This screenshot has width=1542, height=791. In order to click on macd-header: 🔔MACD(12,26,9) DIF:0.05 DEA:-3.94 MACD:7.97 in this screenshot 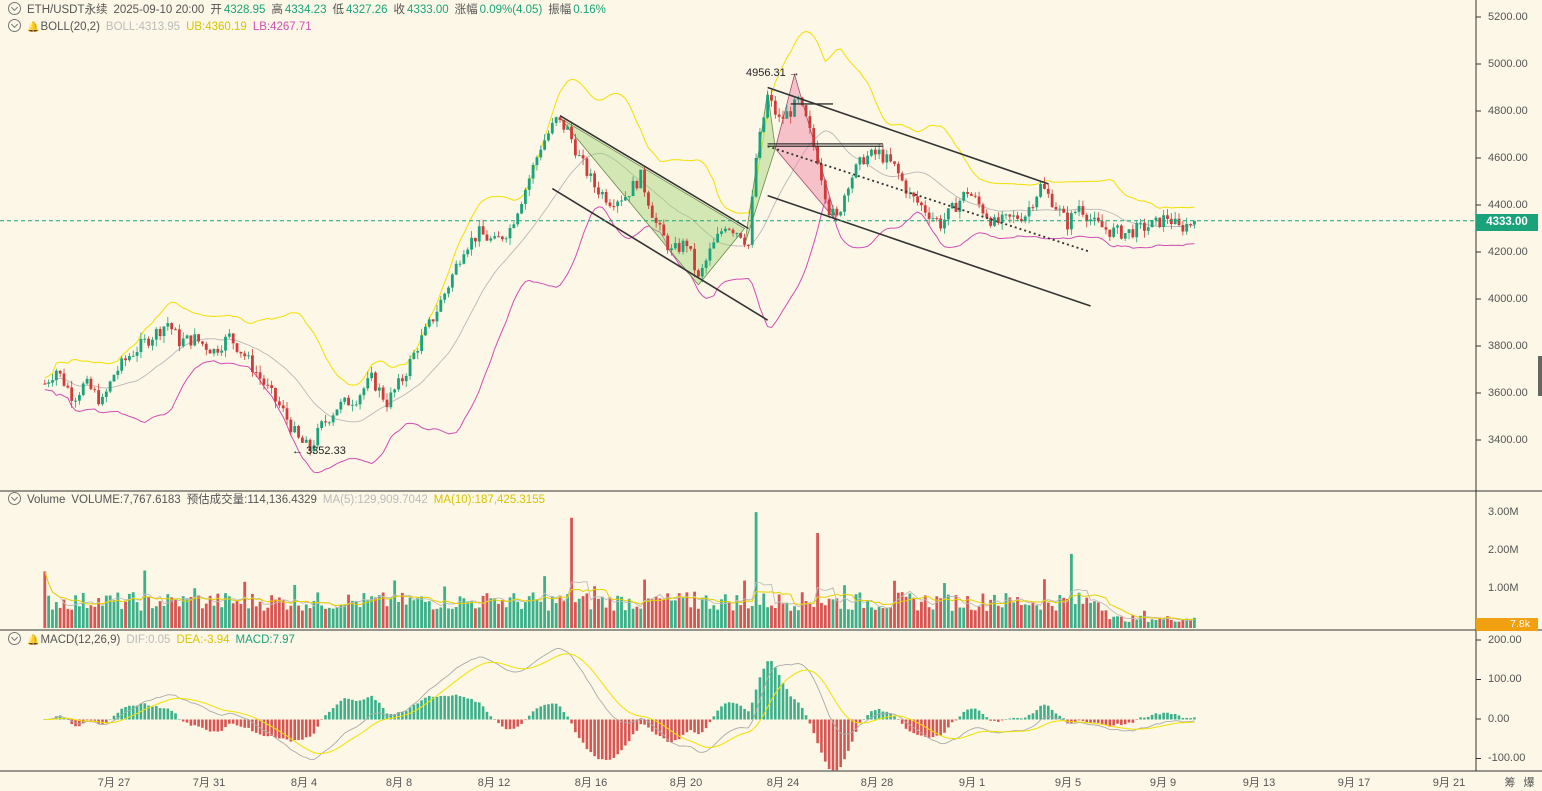, I will do `click(154, 640)`.